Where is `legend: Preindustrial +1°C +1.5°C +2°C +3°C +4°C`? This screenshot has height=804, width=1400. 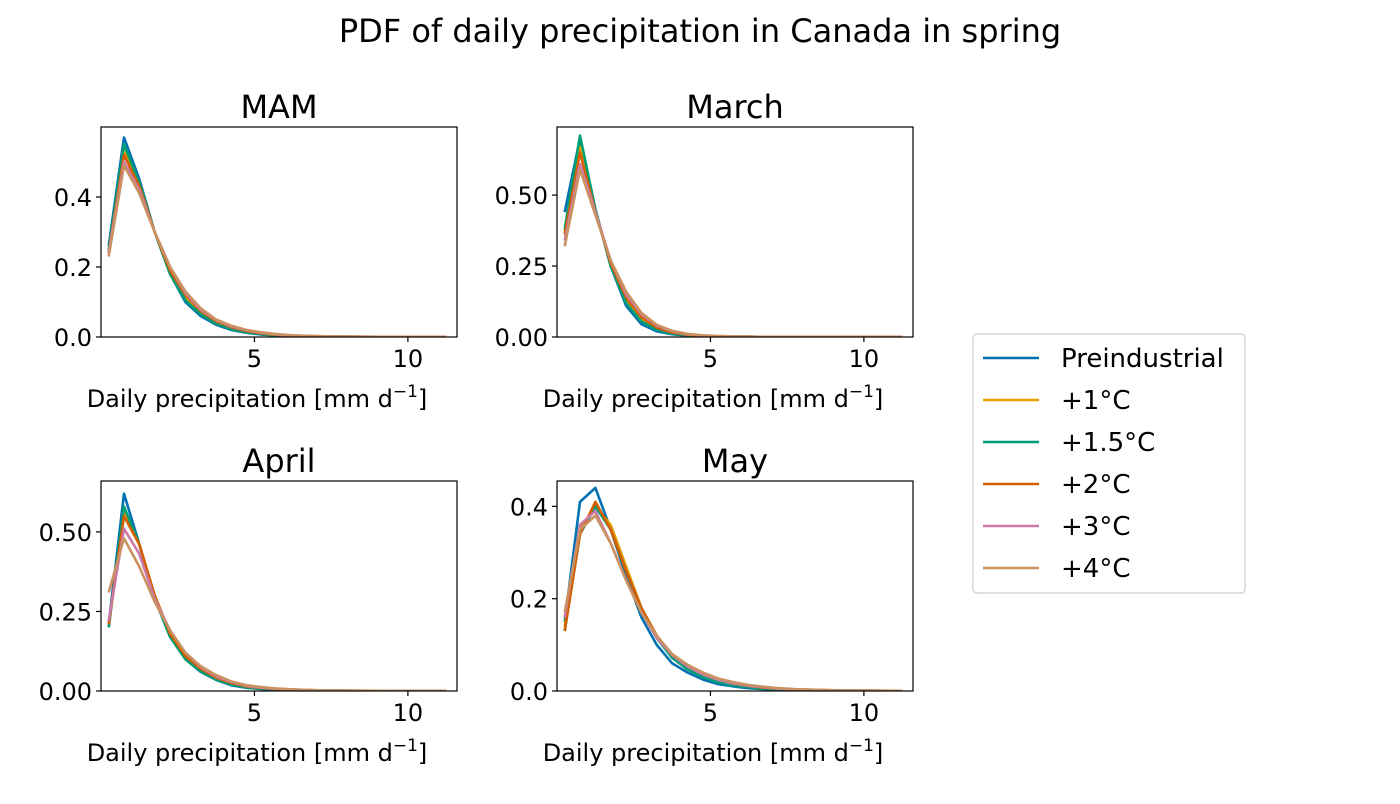
legend: Preindustrial +1°C +1.5°C +2°C +3°C +4°C is located at coordinates (1109, 463).